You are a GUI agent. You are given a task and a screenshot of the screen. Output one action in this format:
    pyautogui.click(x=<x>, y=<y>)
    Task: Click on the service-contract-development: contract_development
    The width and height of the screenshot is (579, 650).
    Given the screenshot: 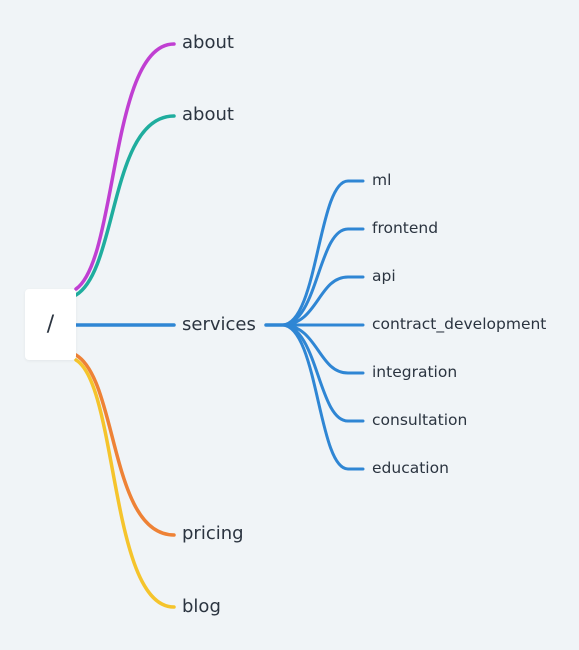 What is the action you would take?
    pyautogui.click(x=459, y=324)
    